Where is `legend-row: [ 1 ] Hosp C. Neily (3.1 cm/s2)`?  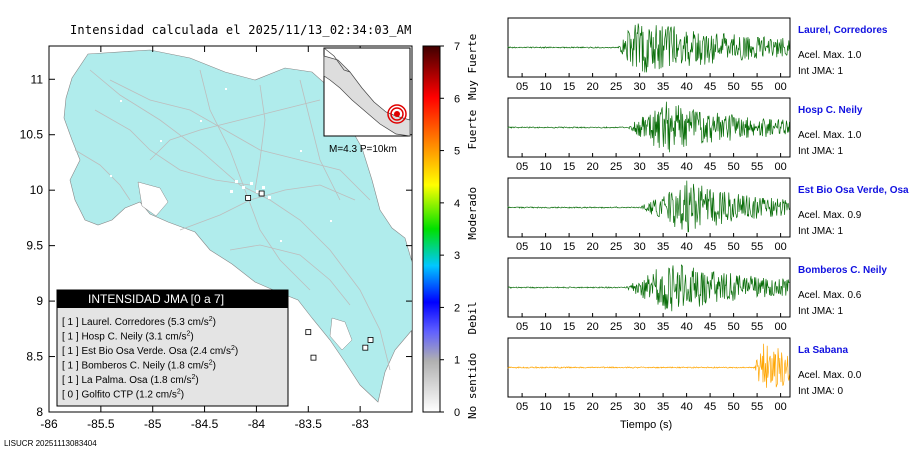
legend-row: [ 1 ] Hosp C. Neily (3.1 cm/s2) is located at coordinates (128, 337).